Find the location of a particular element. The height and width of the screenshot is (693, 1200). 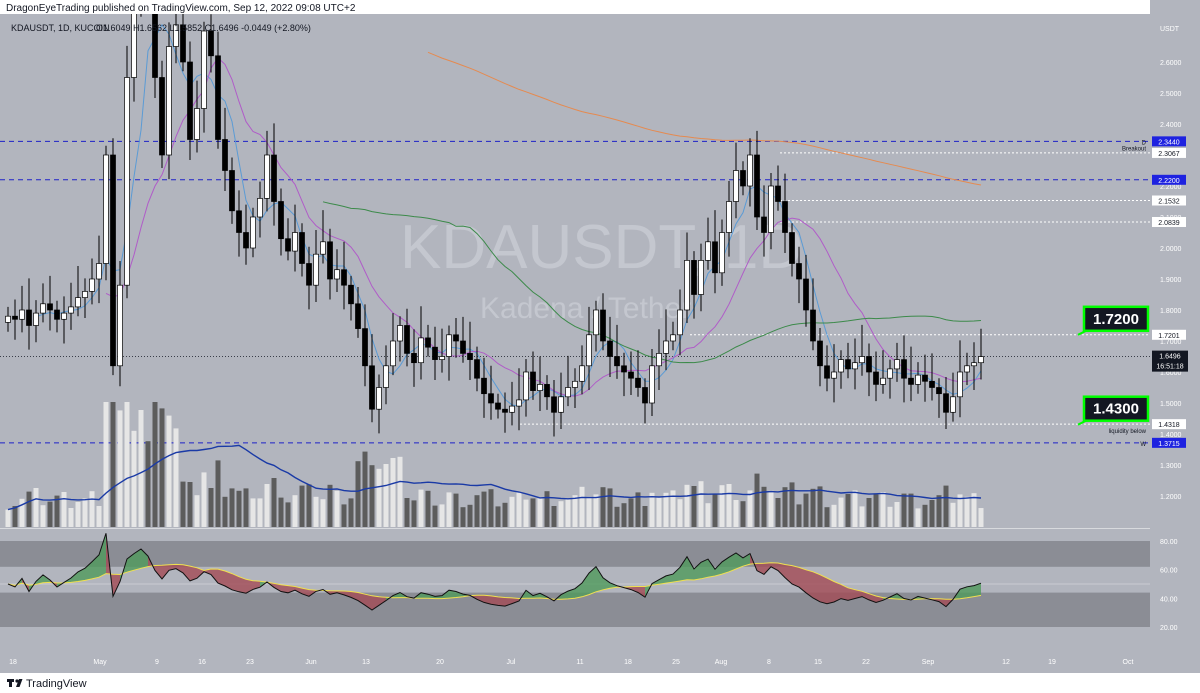

callout-label: 1.4300 is located at coordinates (1116, 409).